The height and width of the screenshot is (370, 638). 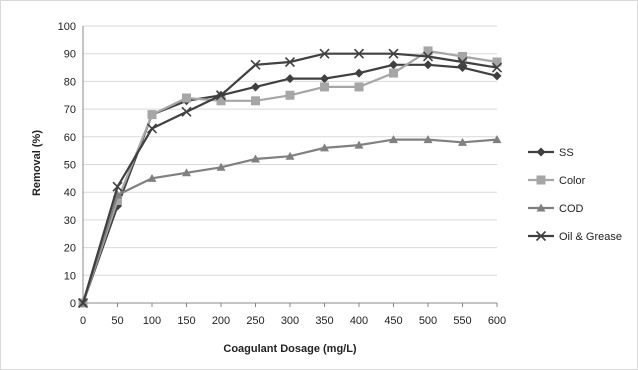 I want to click on x-tick-label: 400, so click(x=359, y=321).